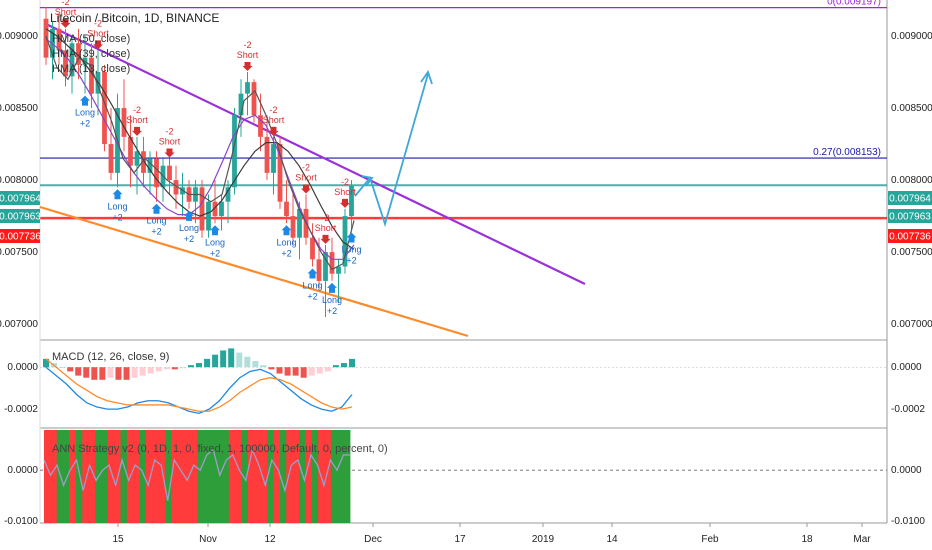 The width and height of the screenshot is (932, 550). What do you see at coordinates (22, 470) in the screenshot?
I see `ann-y-tick-label: 0.0000` at bounding box center [22, 470].